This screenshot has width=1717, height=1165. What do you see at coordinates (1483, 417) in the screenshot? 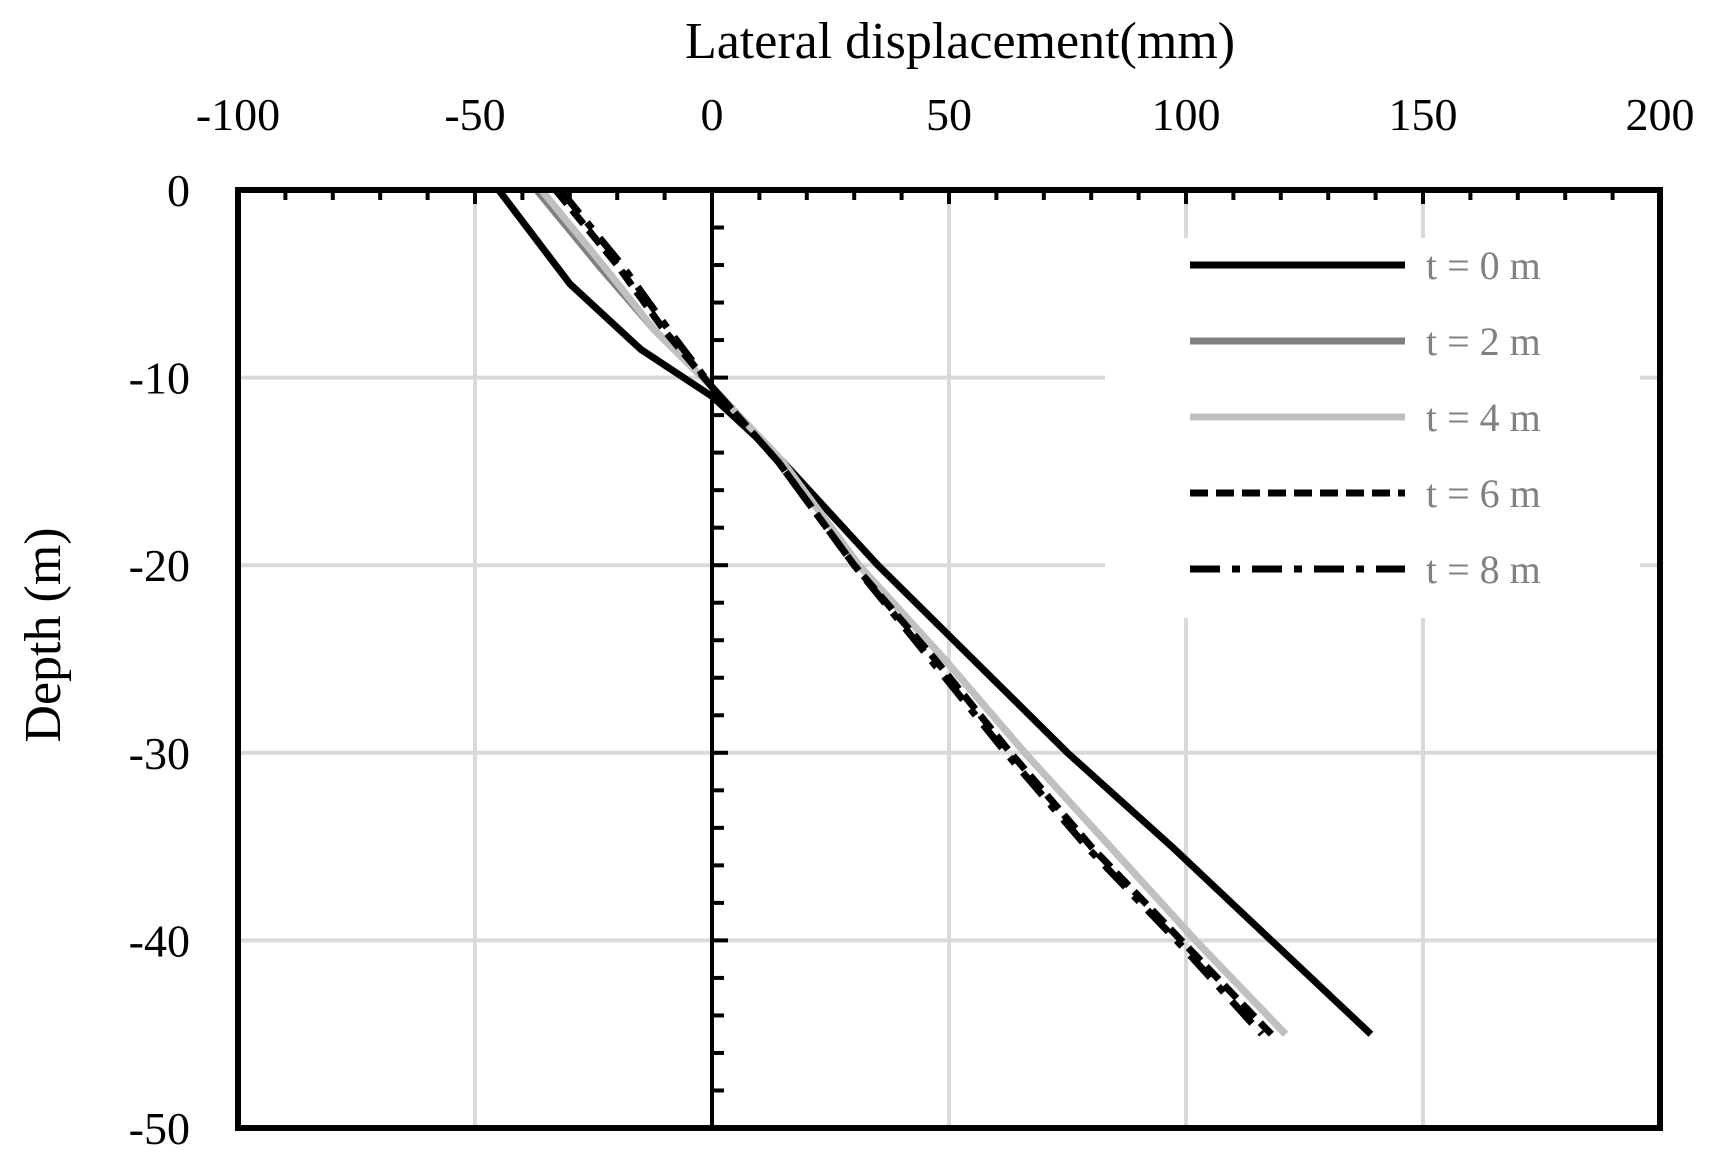
I see `legend-label: t = 4 m` at bounding box center [1483, 417].